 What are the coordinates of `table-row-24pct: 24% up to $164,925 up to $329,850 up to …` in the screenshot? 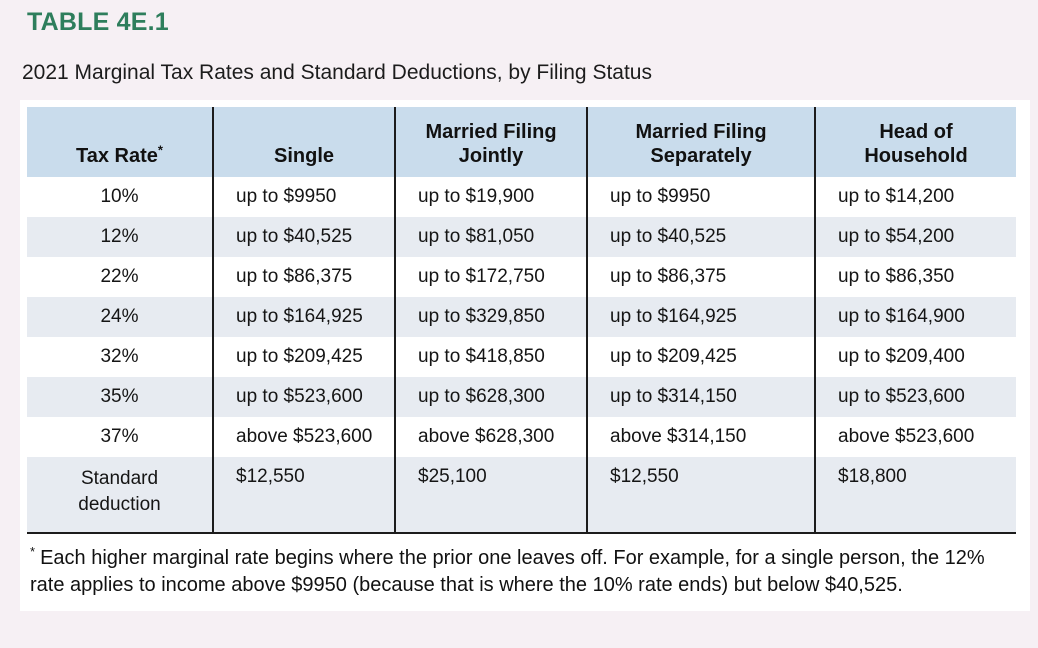 It's located at (521, 317).